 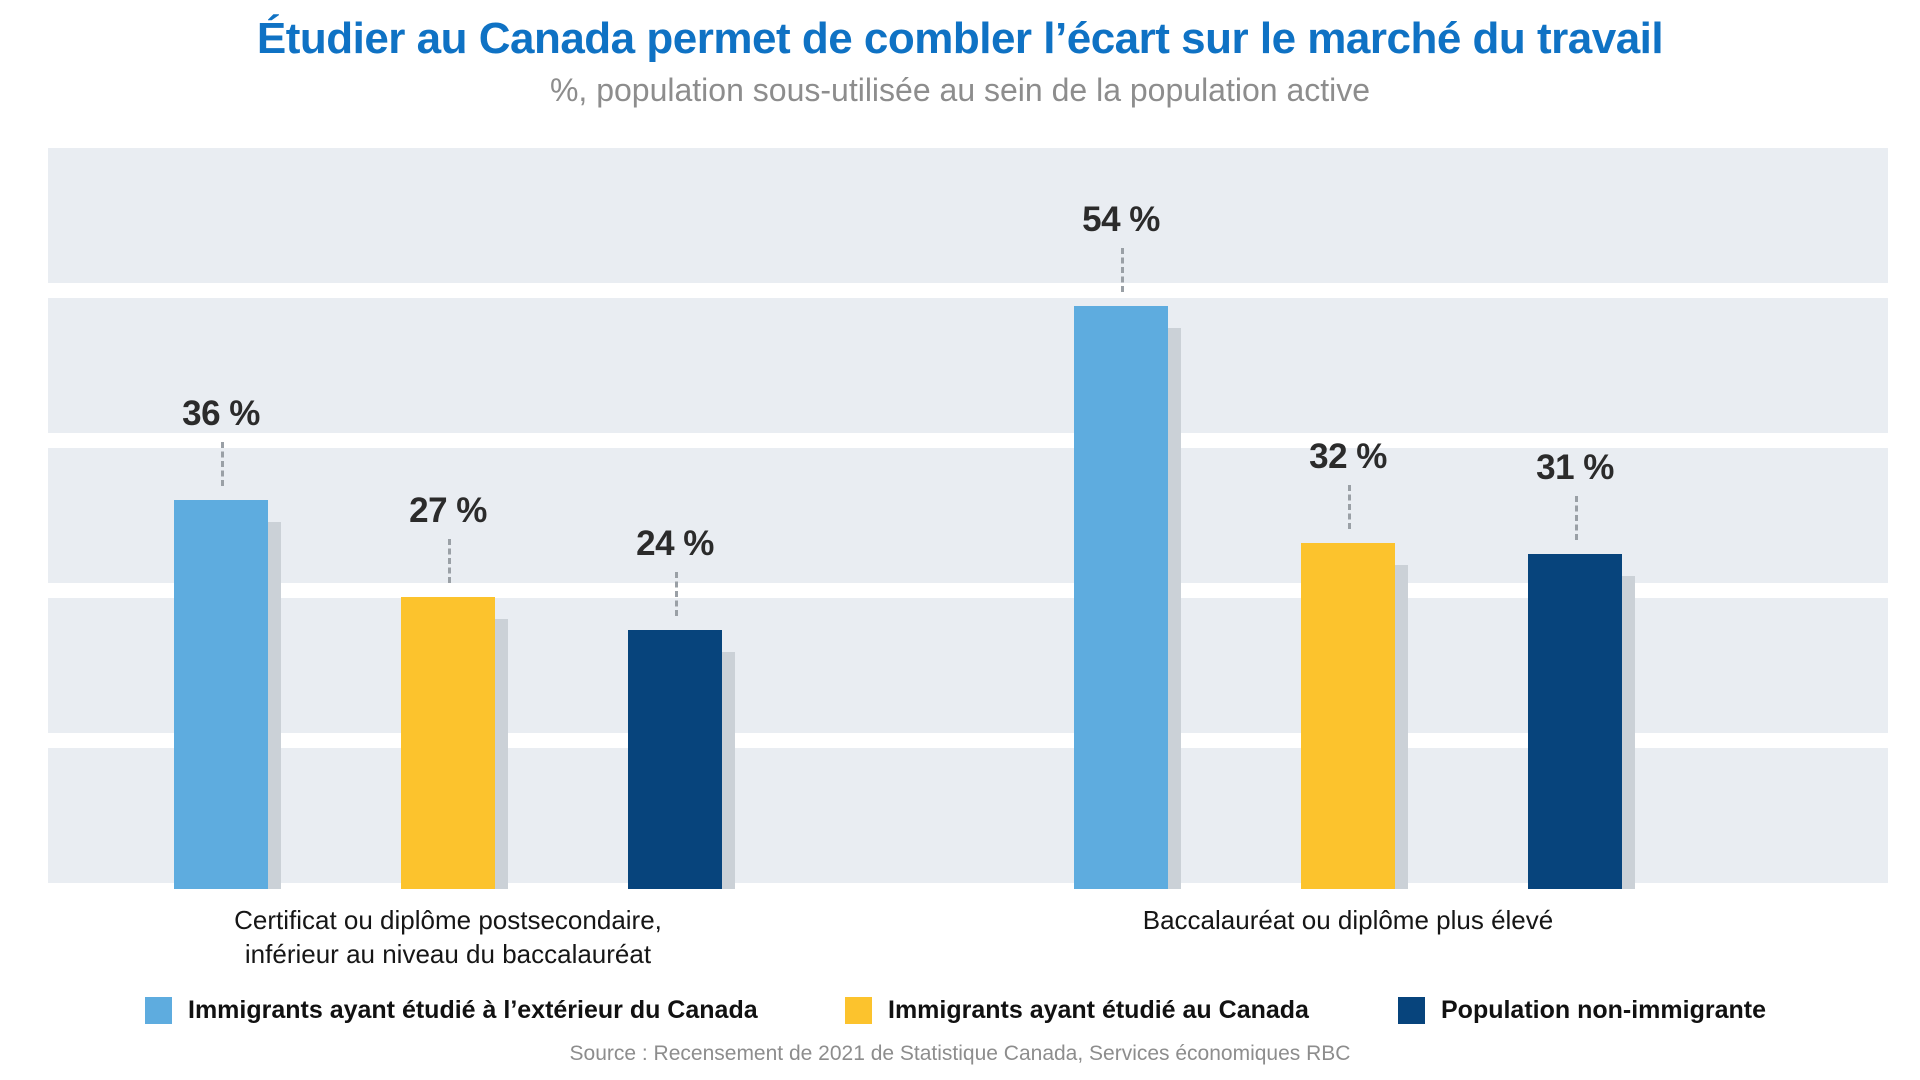 I want to click on category-label-line: Baccalauréat ou diplôme plus élevé, so click(x=1348, y=920).